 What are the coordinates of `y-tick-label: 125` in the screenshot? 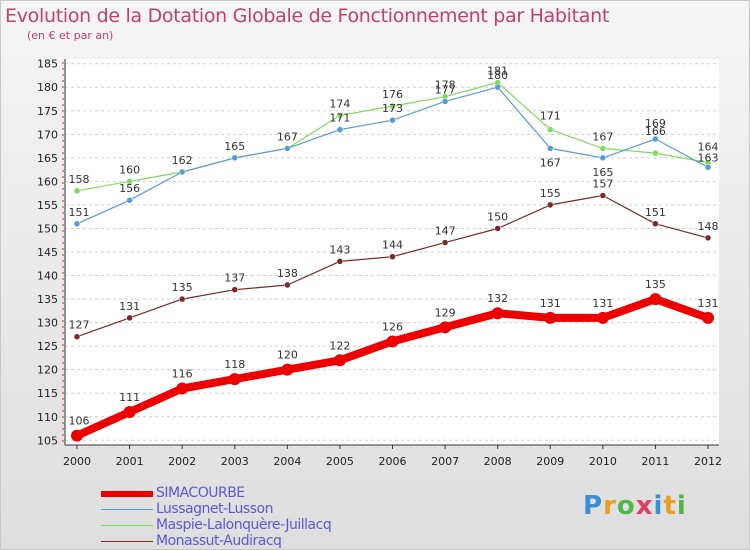 It's located at (47, 346).